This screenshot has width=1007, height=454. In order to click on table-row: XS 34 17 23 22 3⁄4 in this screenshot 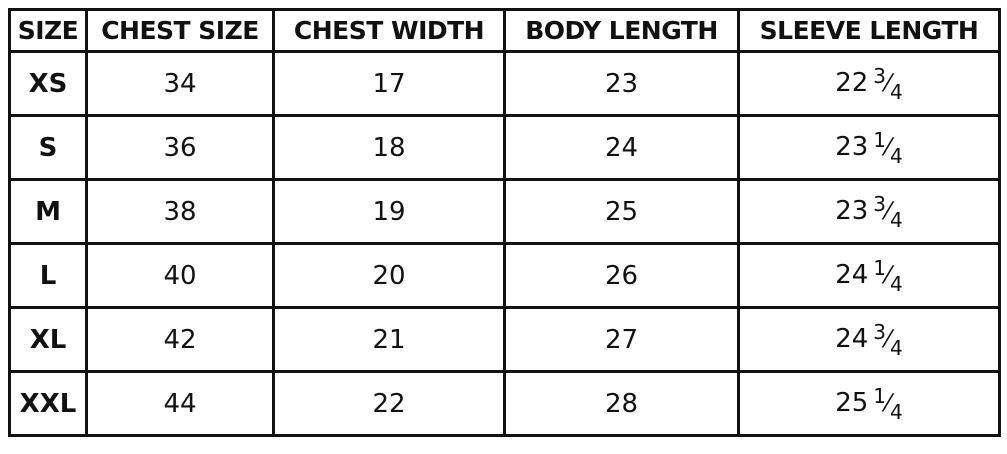, I will do `click(504, 83)`.